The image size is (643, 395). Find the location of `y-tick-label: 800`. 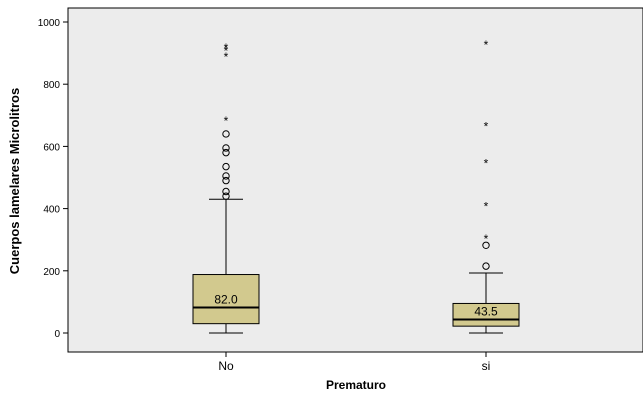

y-tick-label: 800 is located at coordinates (51, 85).